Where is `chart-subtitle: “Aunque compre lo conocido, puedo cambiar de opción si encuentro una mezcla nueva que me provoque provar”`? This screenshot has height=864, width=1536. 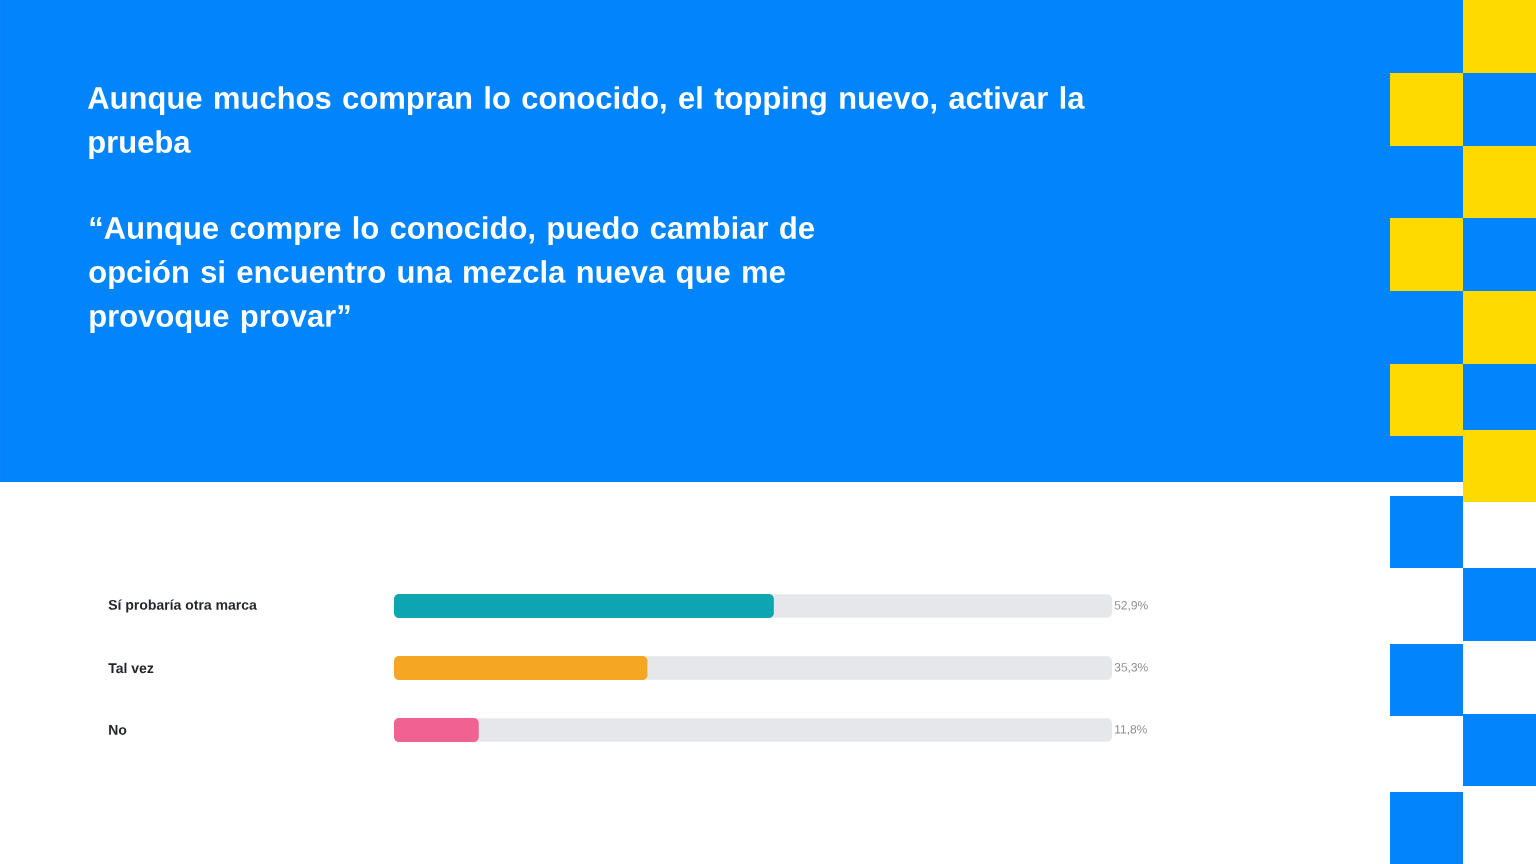 chart-subtitle: “Aunque compre lo conocido, puedo cambiar de opción si encuentro una mezcla nueva que me provoque provar” is located at coordinates (452, 275).